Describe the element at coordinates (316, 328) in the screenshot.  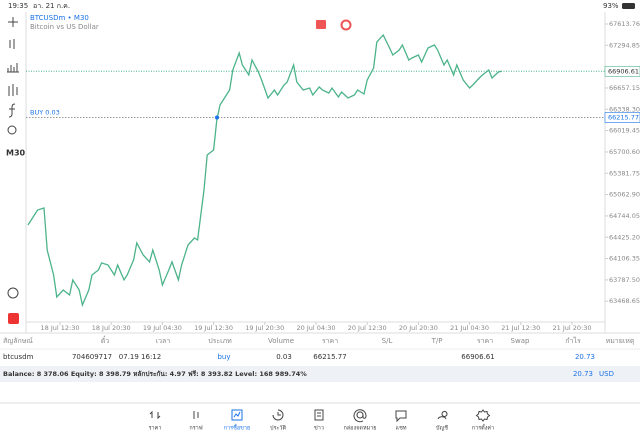
I see `x-tick-label: 20 Jul 04:30` at that location.